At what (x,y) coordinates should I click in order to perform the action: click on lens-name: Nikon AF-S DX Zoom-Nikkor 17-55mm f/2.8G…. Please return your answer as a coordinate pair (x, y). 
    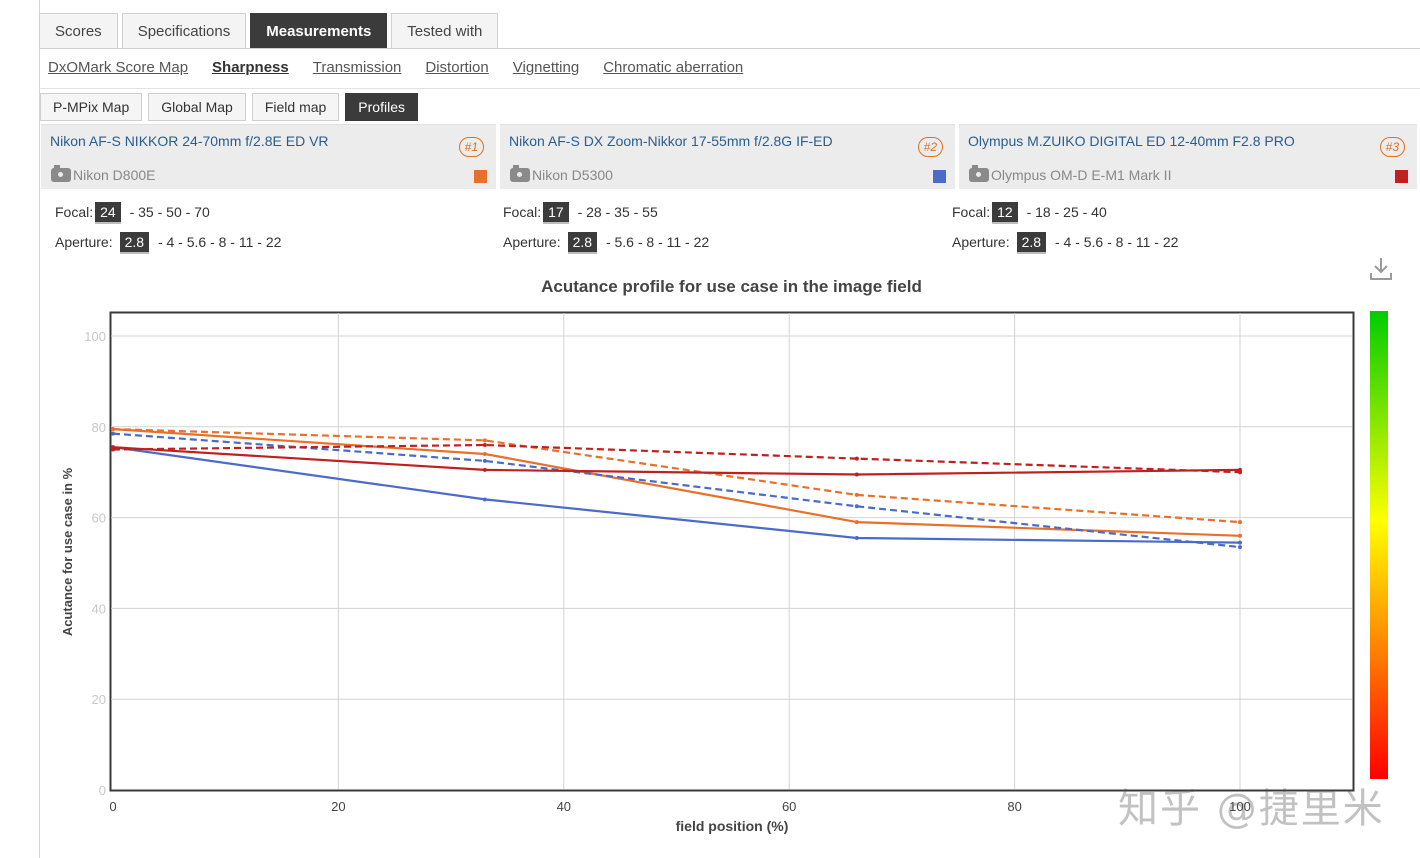
    Looking at the image, I should click on (671, 141).